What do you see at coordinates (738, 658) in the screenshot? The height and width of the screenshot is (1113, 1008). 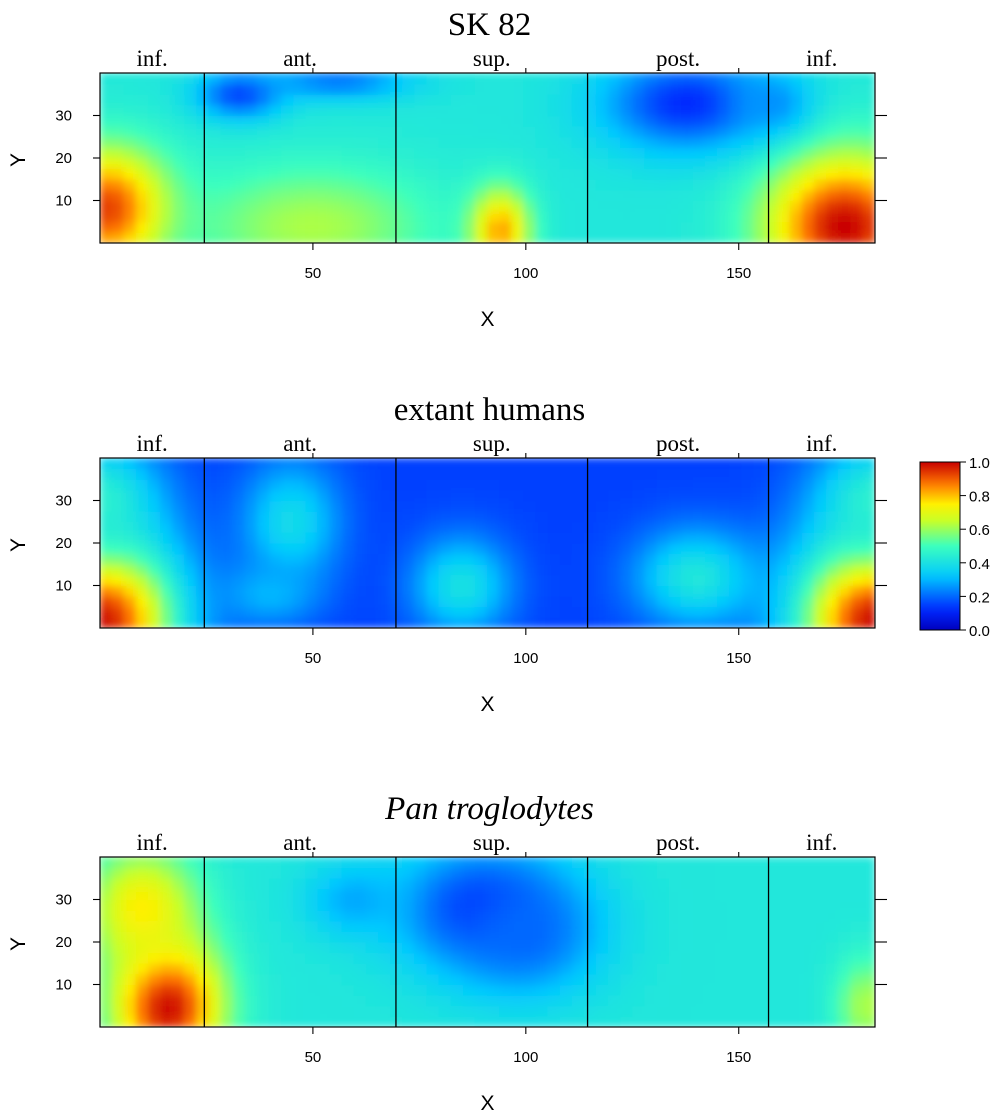 I see `x-tick-label: 150` at bounding box center [738, 658].